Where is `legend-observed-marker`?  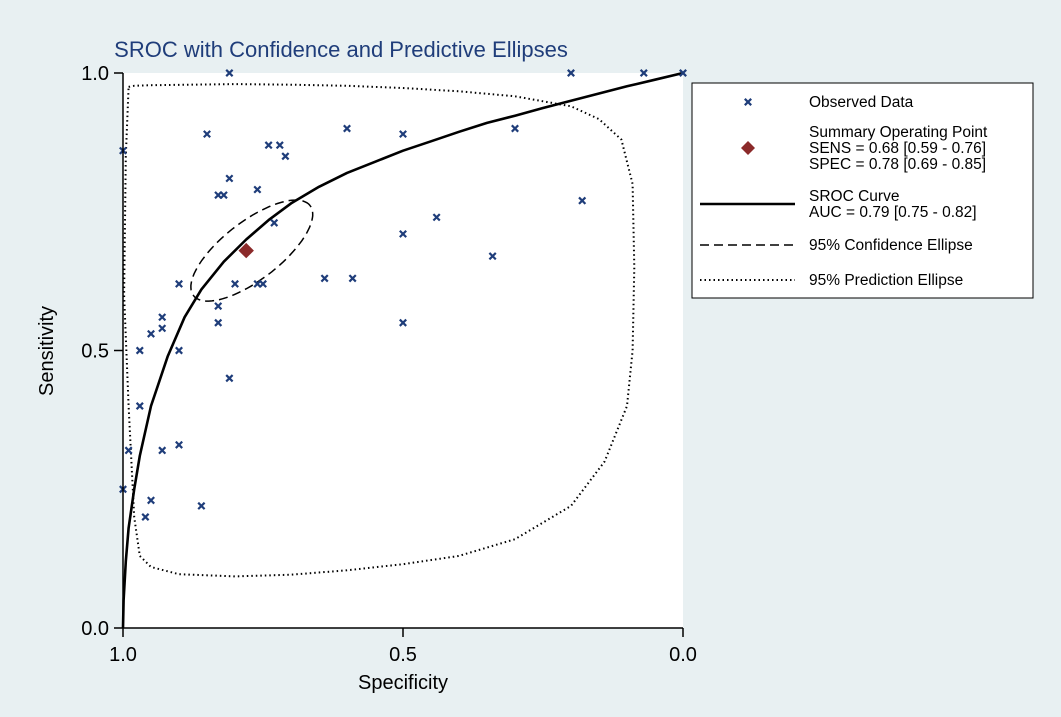
legend-observed-marker is located at coordinates (748, 102).